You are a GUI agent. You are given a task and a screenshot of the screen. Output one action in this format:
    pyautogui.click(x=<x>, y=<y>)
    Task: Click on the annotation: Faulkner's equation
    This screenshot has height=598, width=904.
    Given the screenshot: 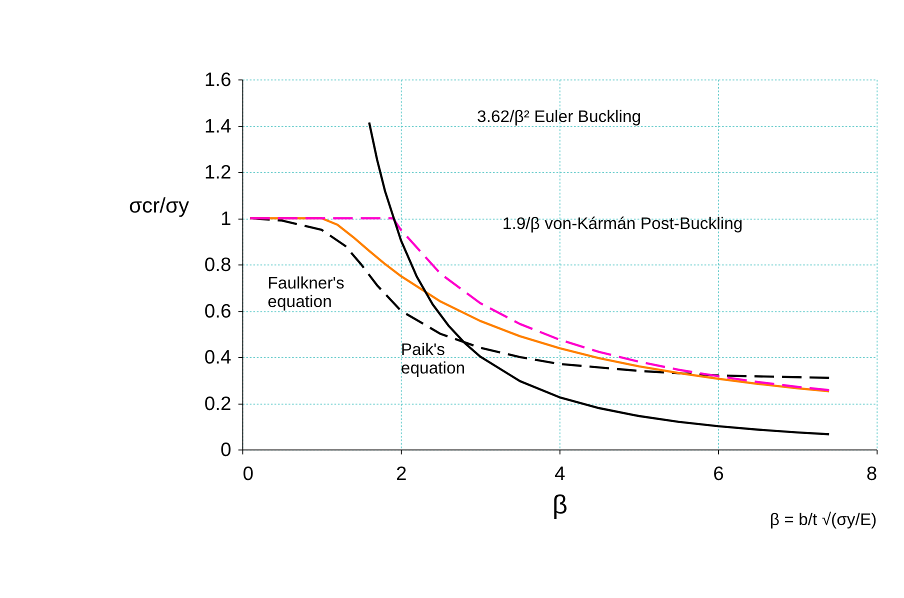 What is the action you would take?
    pyautogui.click(x=306, y=292)
    